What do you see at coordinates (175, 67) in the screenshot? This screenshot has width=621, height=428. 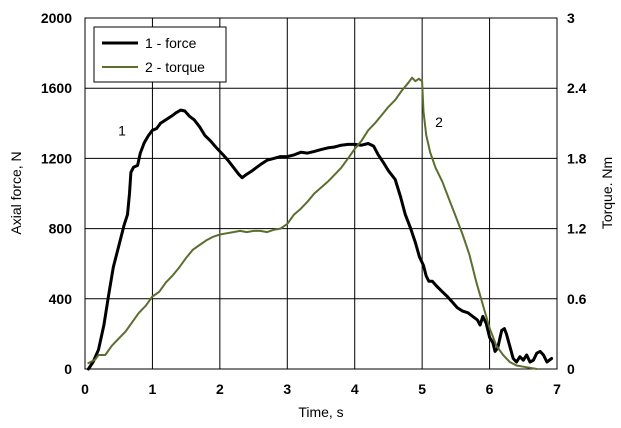 I see `legend-label-torque: 2 - torque` at bounding box center [175, 67].